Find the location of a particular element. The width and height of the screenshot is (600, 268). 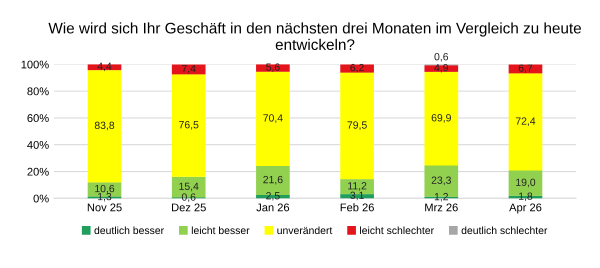

y-tick-label: 60% is located at coordinates (38, 118).